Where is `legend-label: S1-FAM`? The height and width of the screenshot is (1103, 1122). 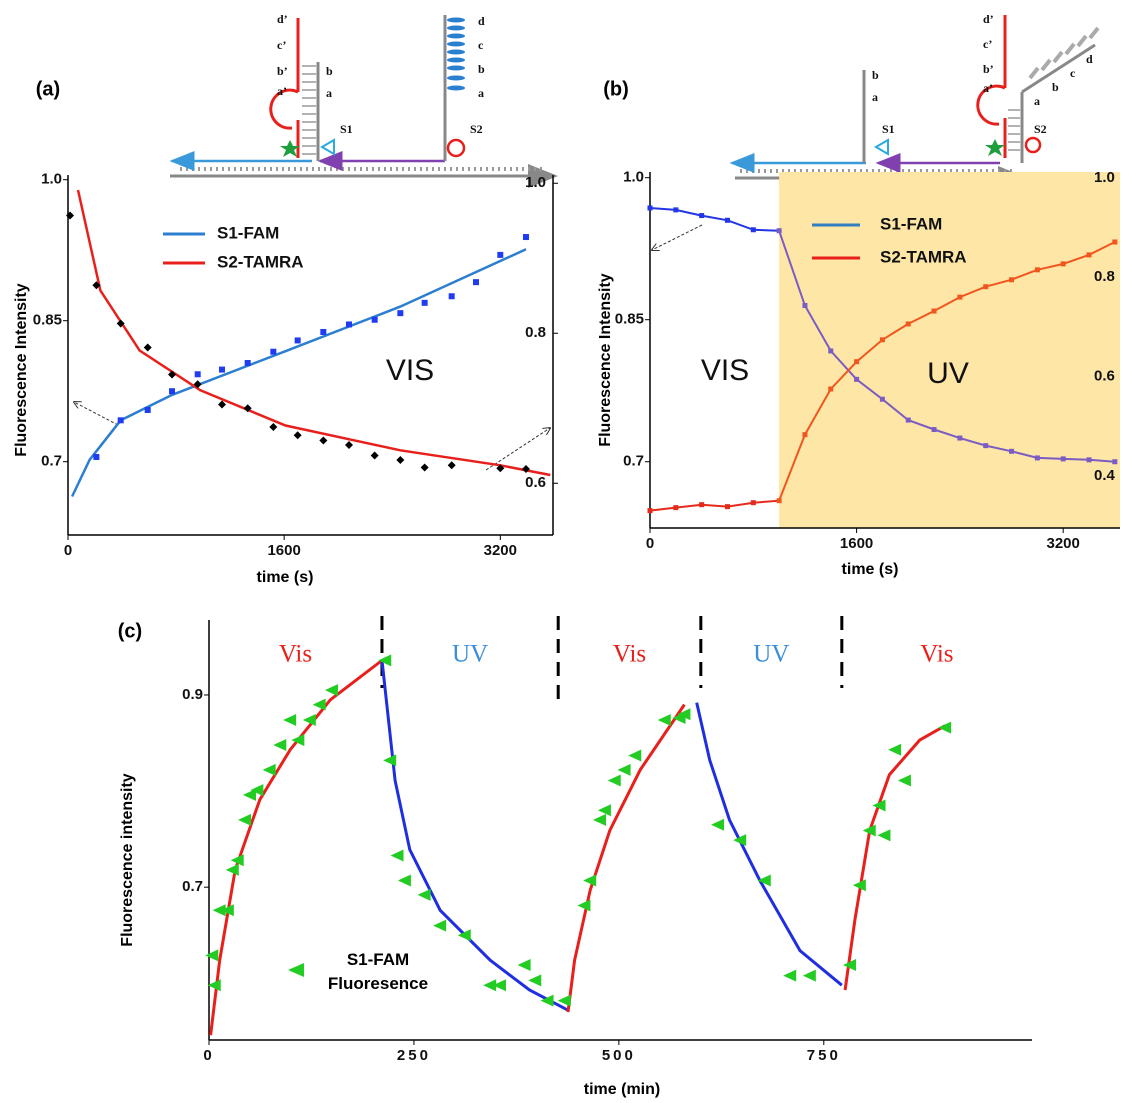
legend-label: S1-FAM is located at coordinates (248, 232).